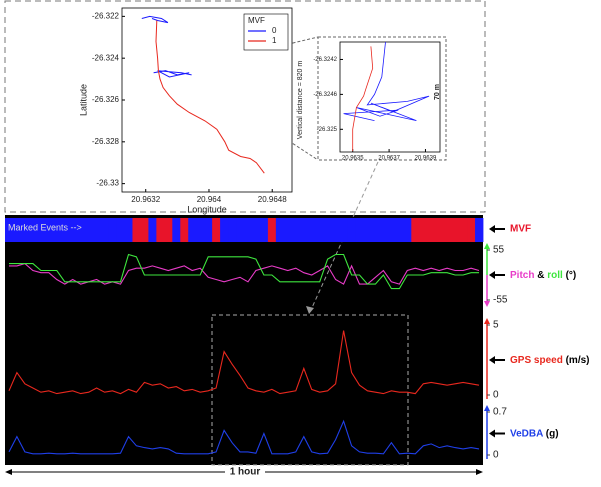 This screenshot has width=601, height=487. I want to click on zoom-connector, so click(261, 50).